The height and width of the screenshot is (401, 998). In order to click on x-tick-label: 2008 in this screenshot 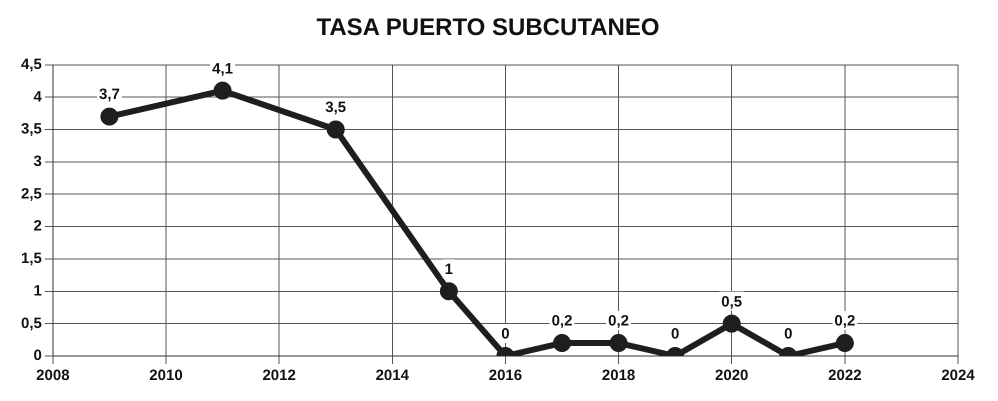, I will do `click(53, 375)`.